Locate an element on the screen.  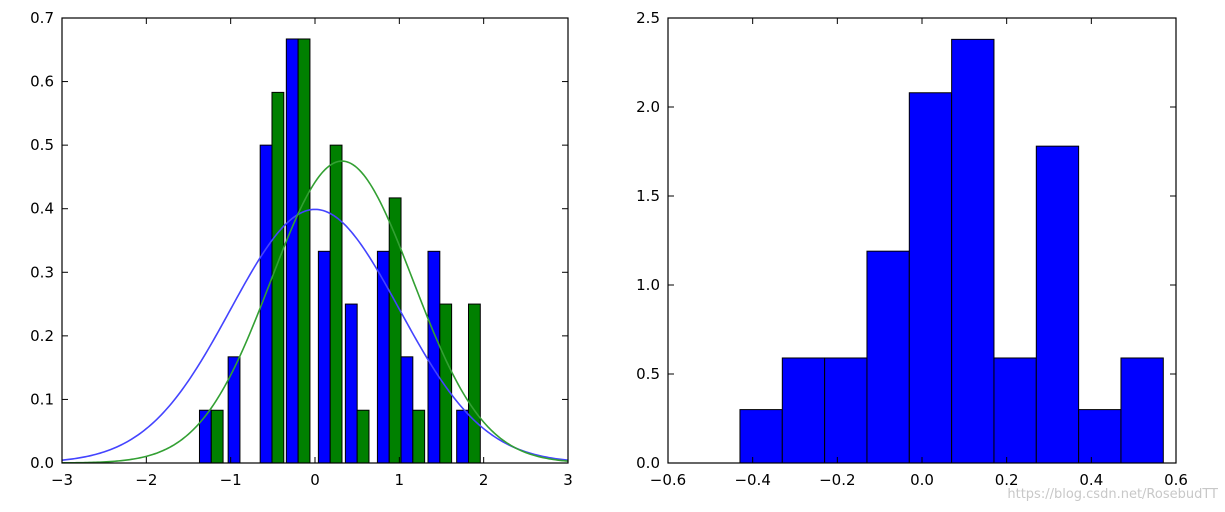
watermark-text: https://blog.csdn.net/RosebudTT is located at coordinates (1112, 494).